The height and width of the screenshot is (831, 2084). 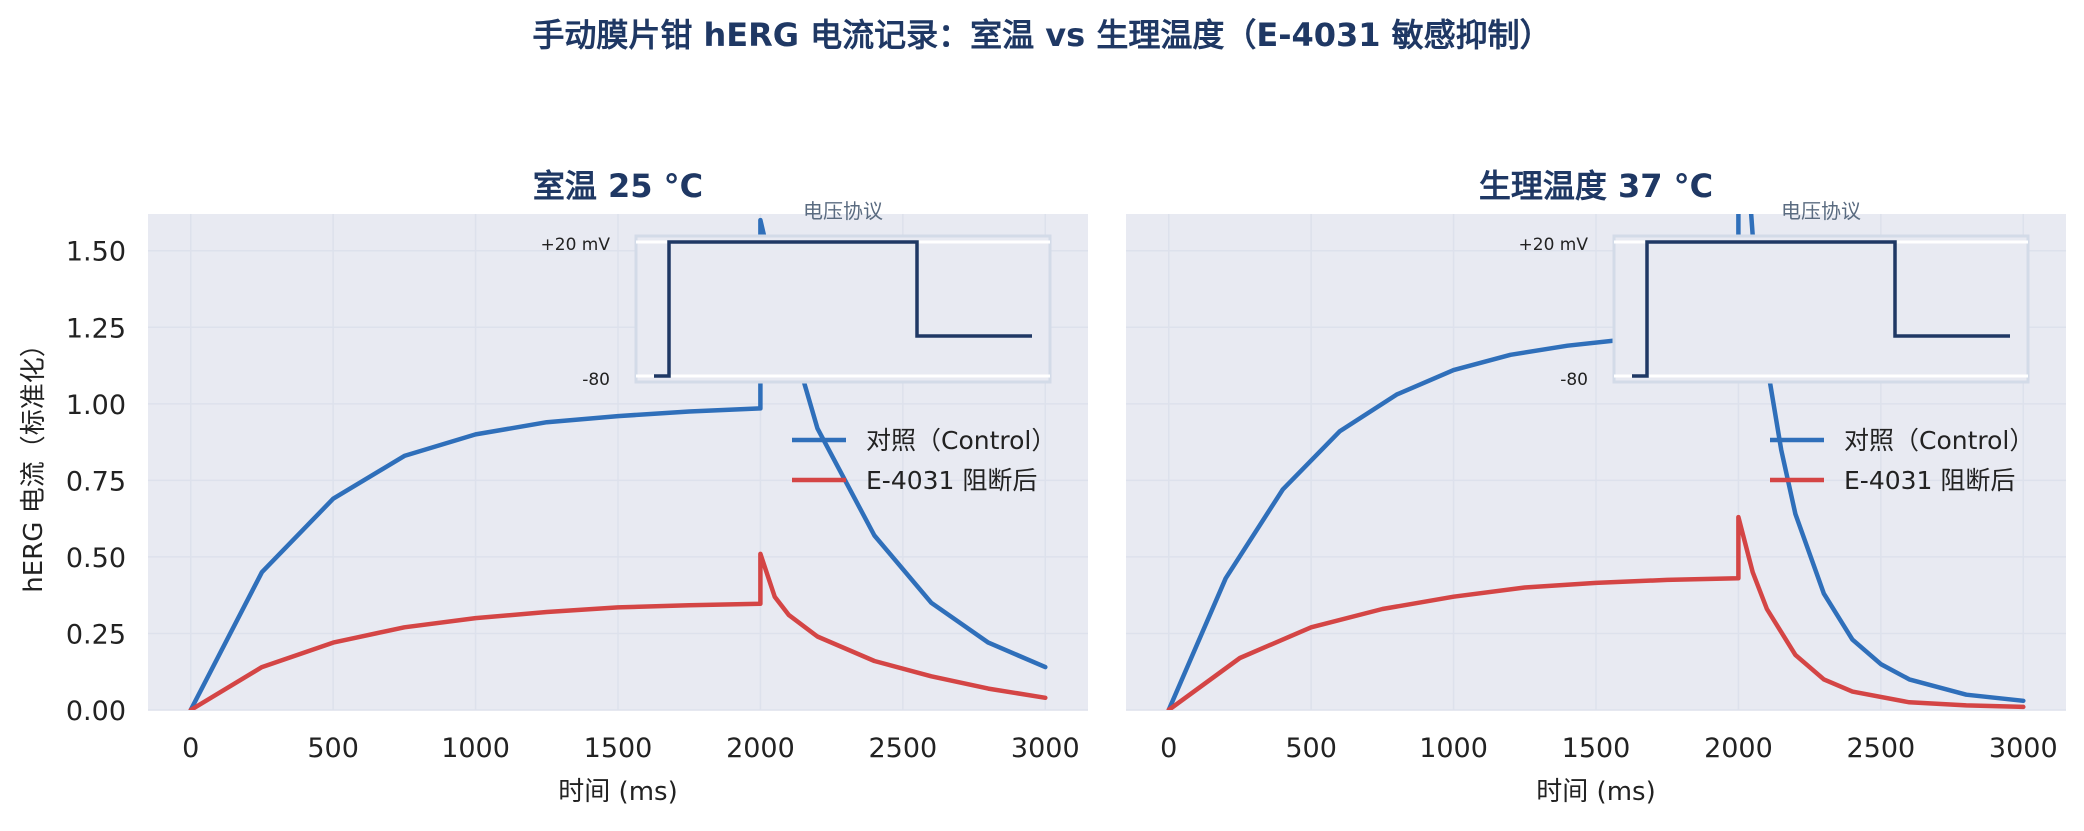 What do you see at coordinates (1041, 35) in the screenshot?
I see `figure-title: 手动膜片钳 hERG 电流记录：室温 vs 生理温度（E-4031 敏感抑制）` at bounding box center [1041, 35].